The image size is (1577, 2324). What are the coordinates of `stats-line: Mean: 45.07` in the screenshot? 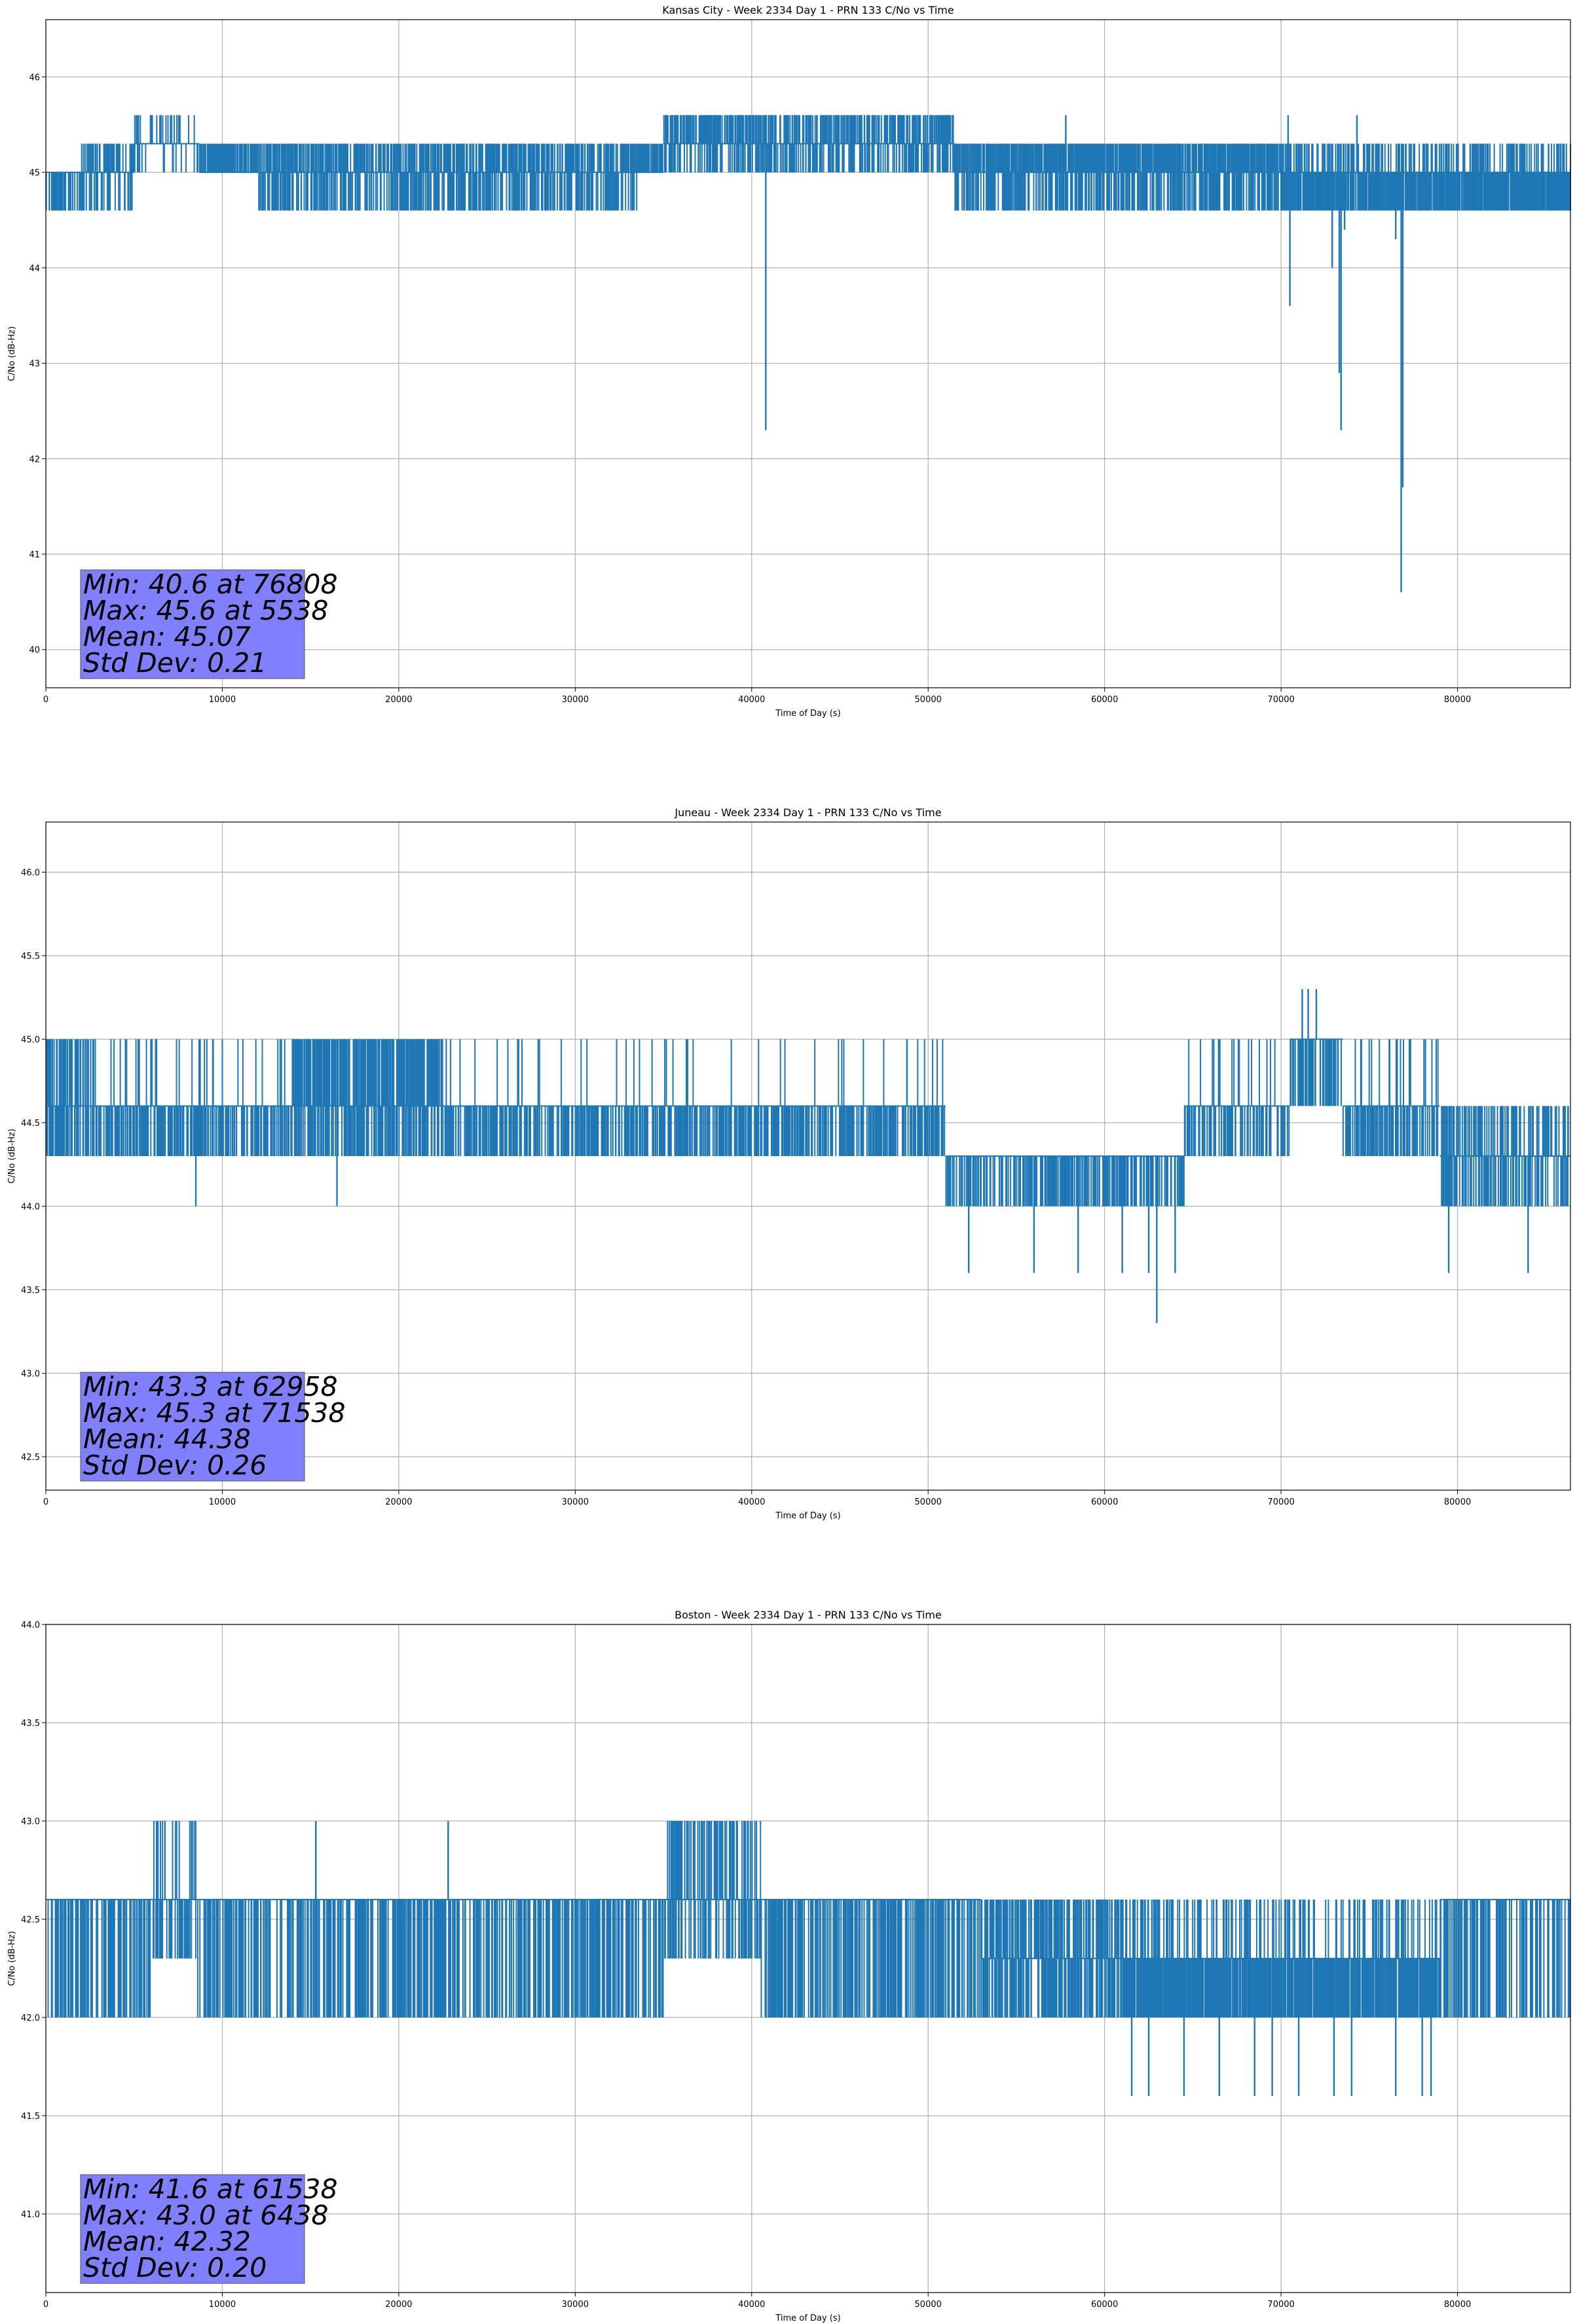 It's located at (167, 636).